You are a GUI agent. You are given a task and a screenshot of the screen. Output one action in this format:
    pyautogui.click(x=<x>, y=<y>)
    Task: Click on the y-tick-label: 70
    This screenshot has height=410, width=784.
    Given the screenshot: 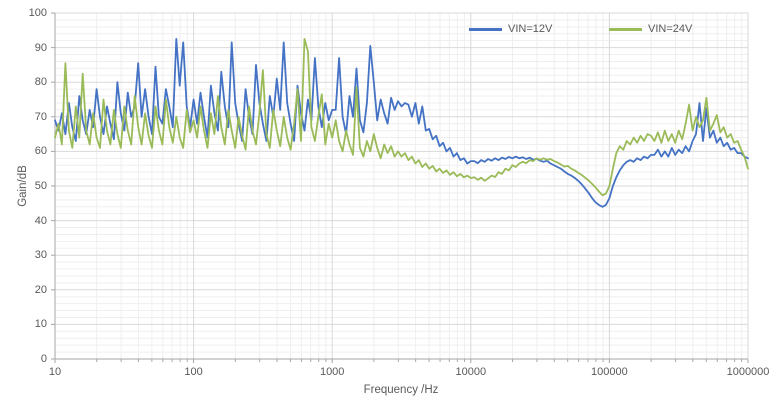 What is the action you would take?
    pyautogui.click(x=40, y=116)
    